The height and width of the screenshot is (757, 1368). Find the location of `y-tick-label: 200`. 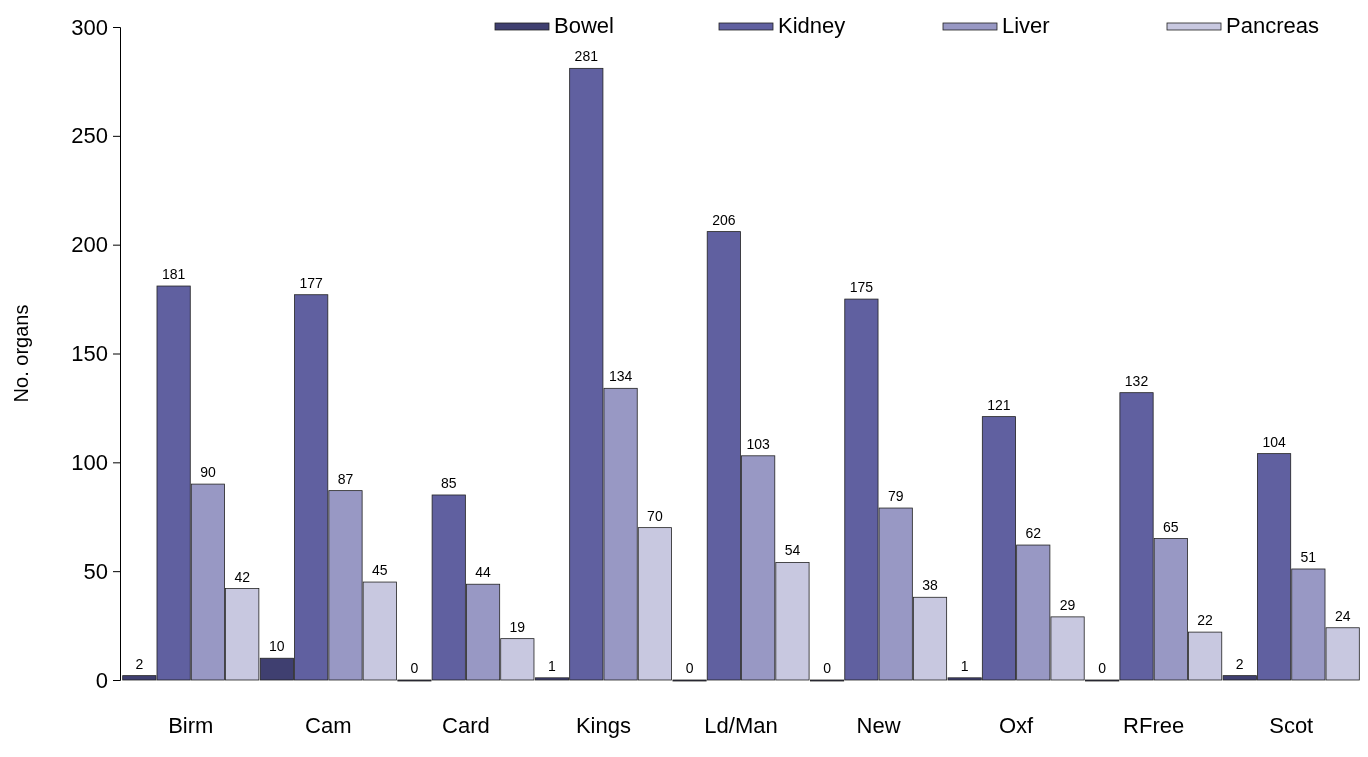

y-tick-label: 200 is located at coordinates (89, 245).